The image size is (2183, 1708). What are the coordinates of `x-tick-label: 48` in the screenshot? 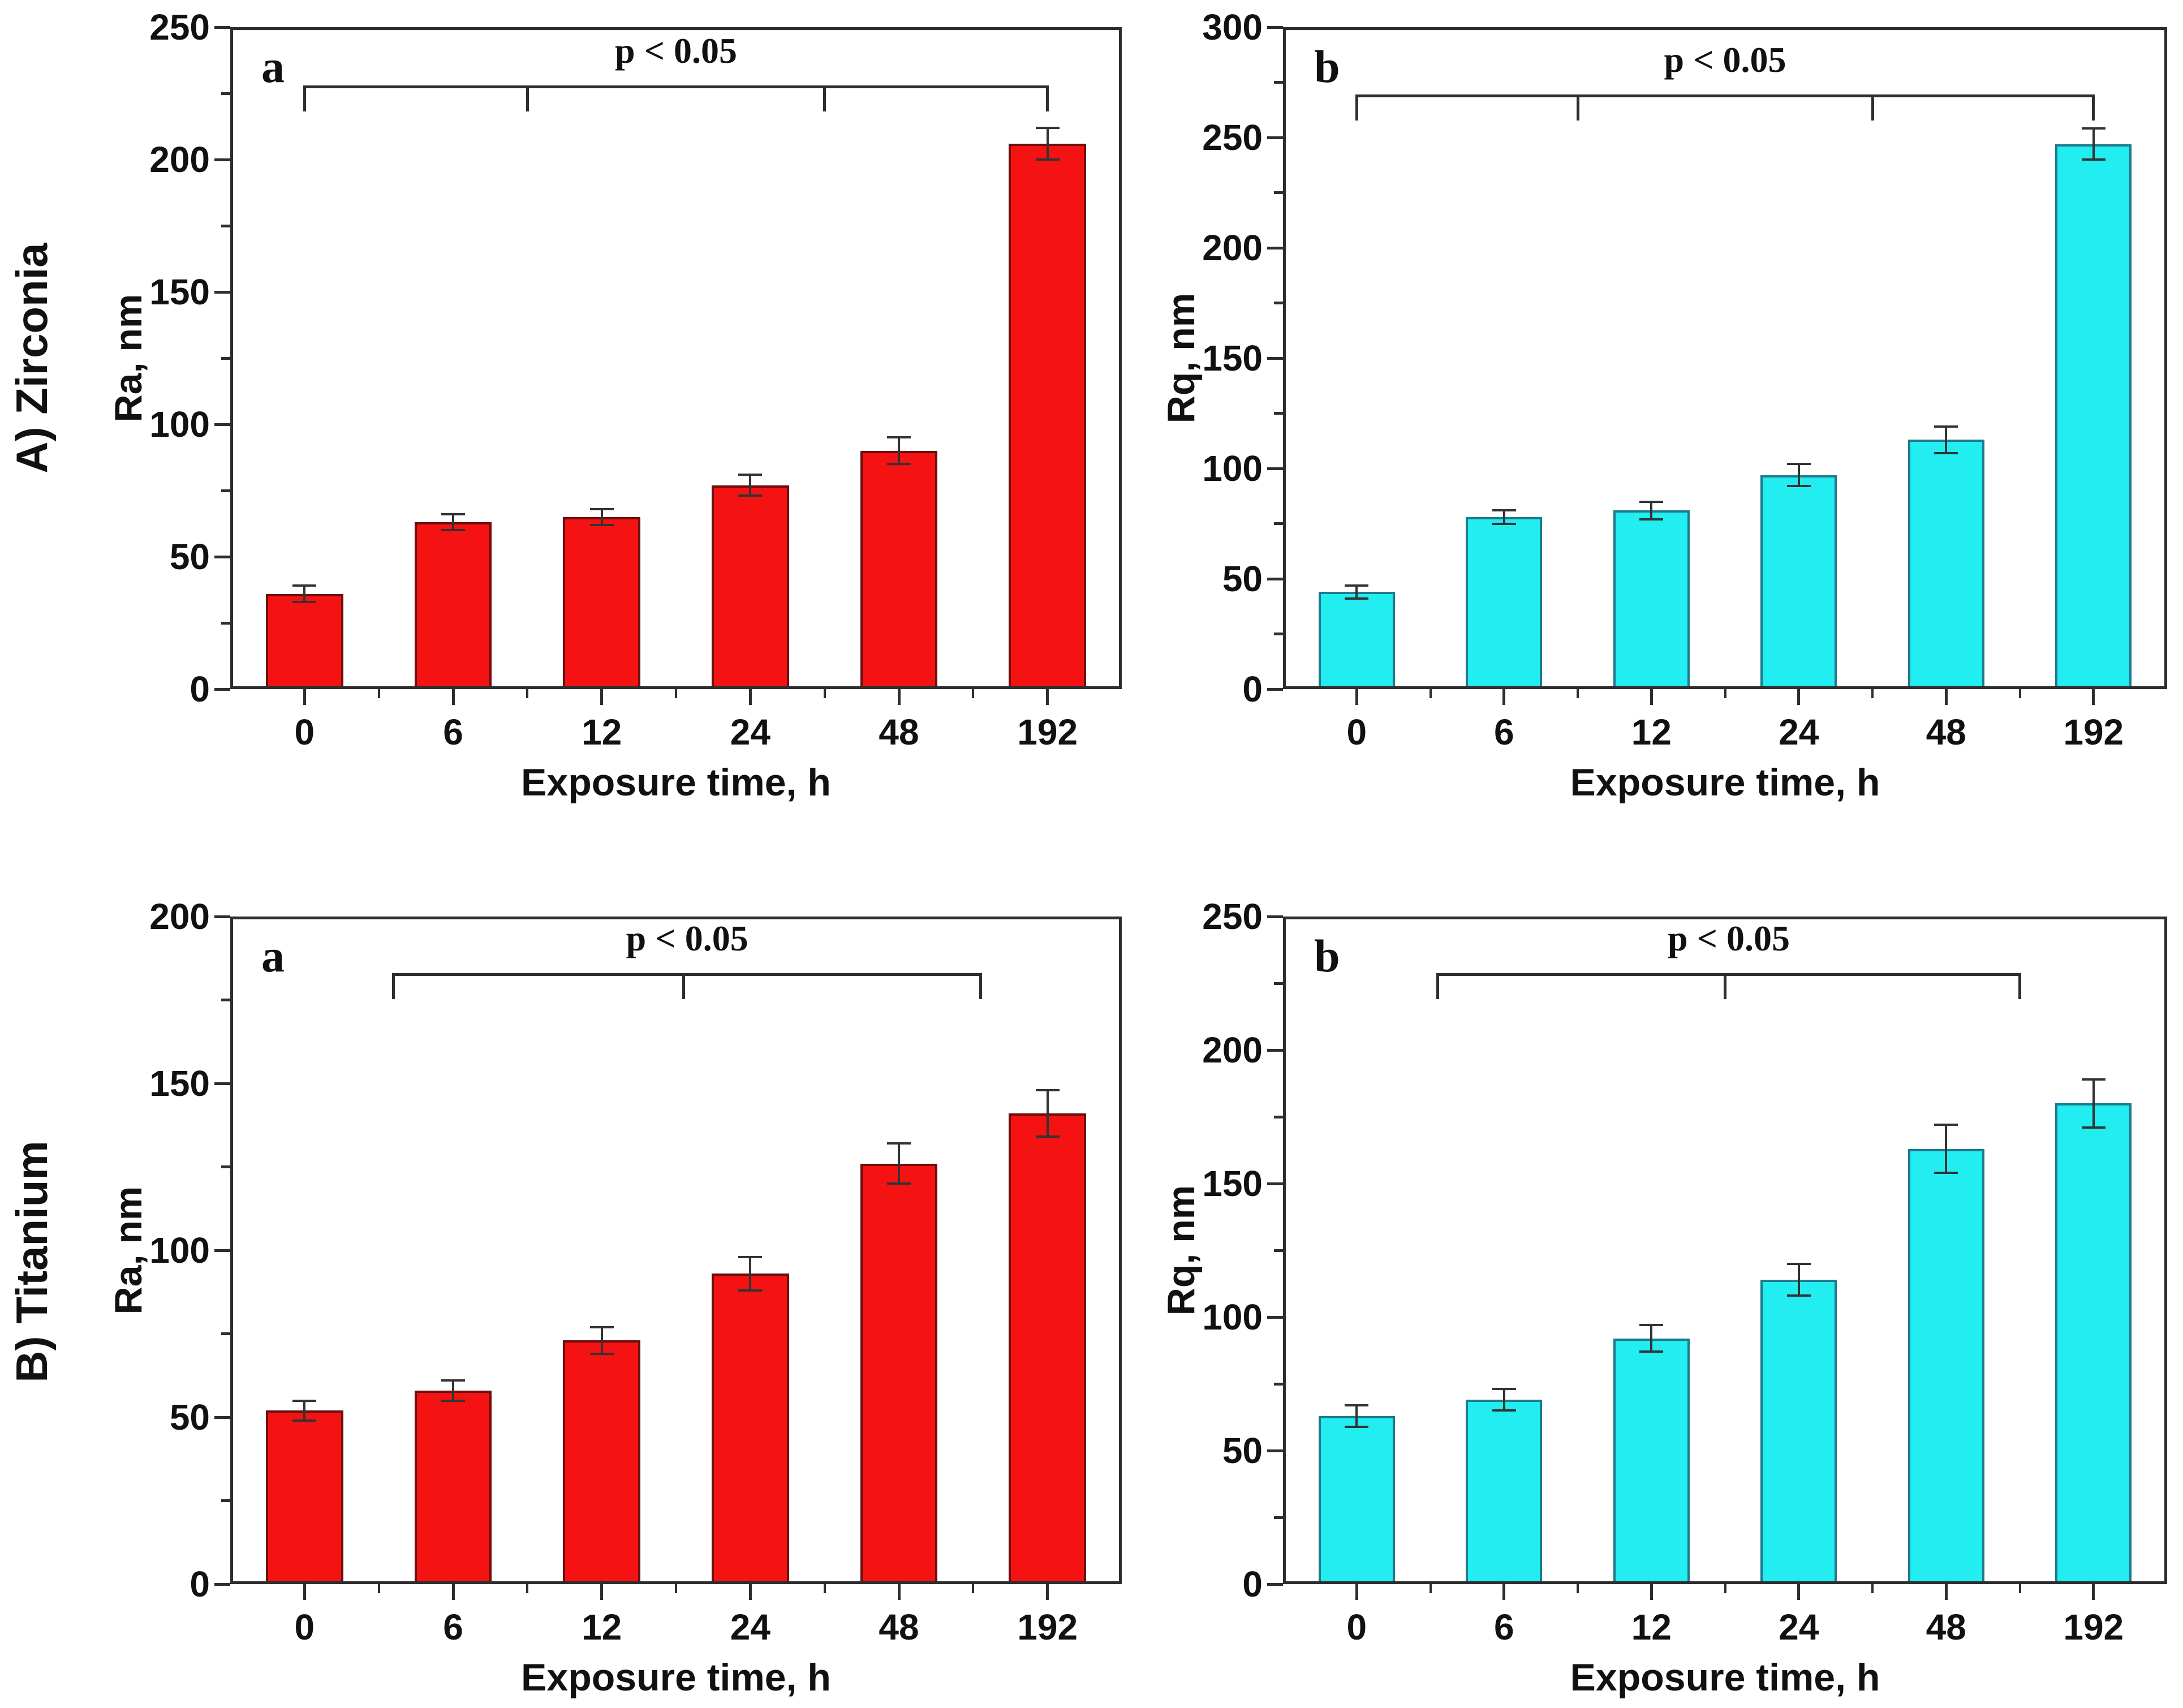 It's located at (1946, 732).